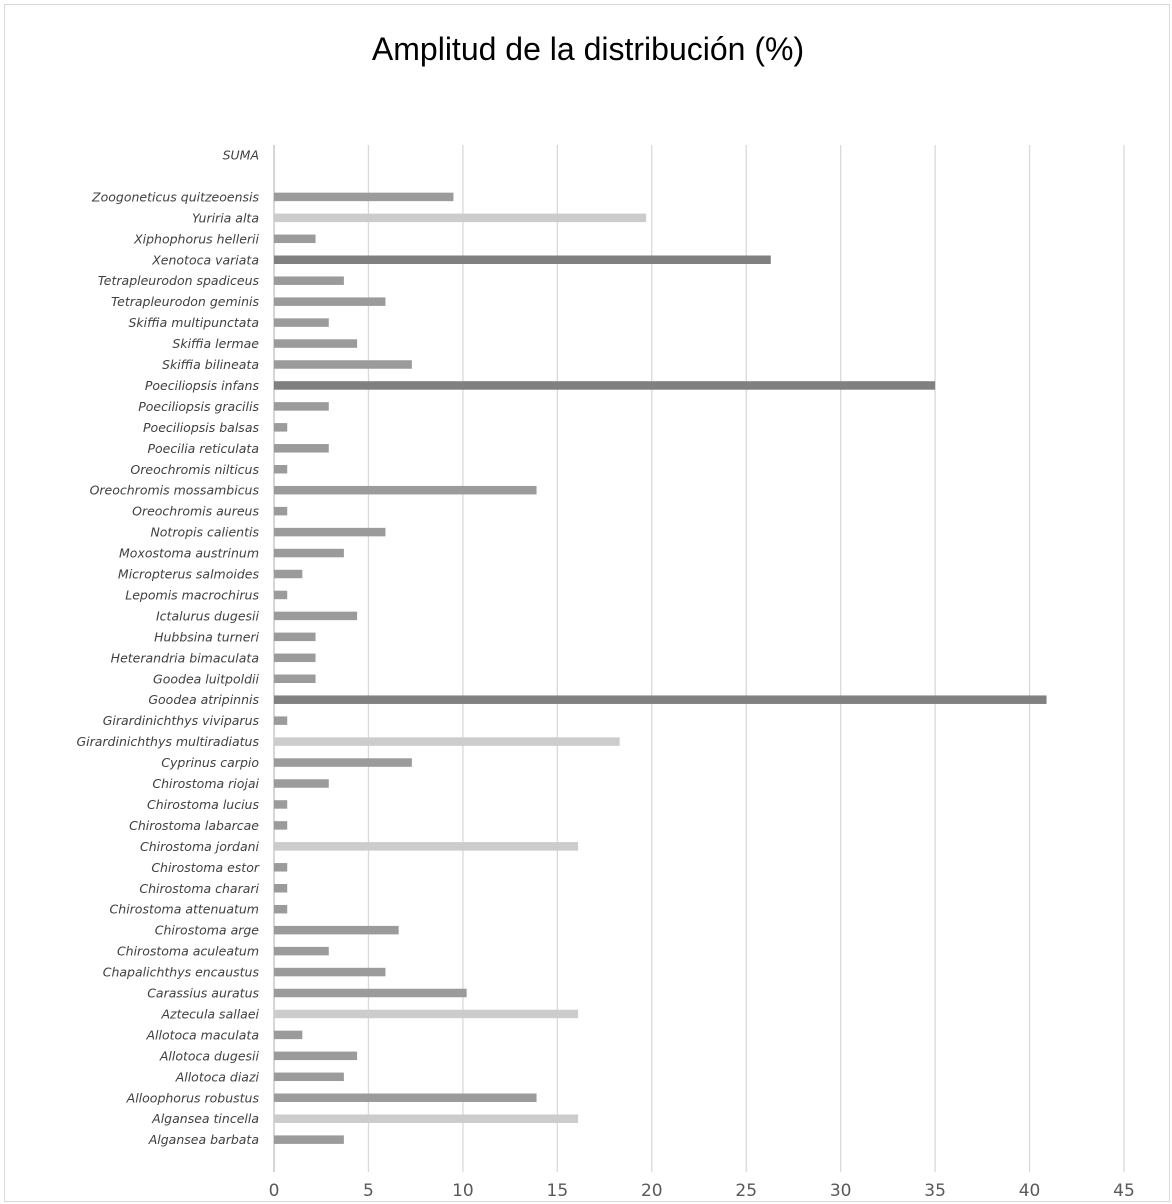  Describe the element at coordinates (205, 259) in the screenshot. I see `category-label: Xenotoca variata` at that location.